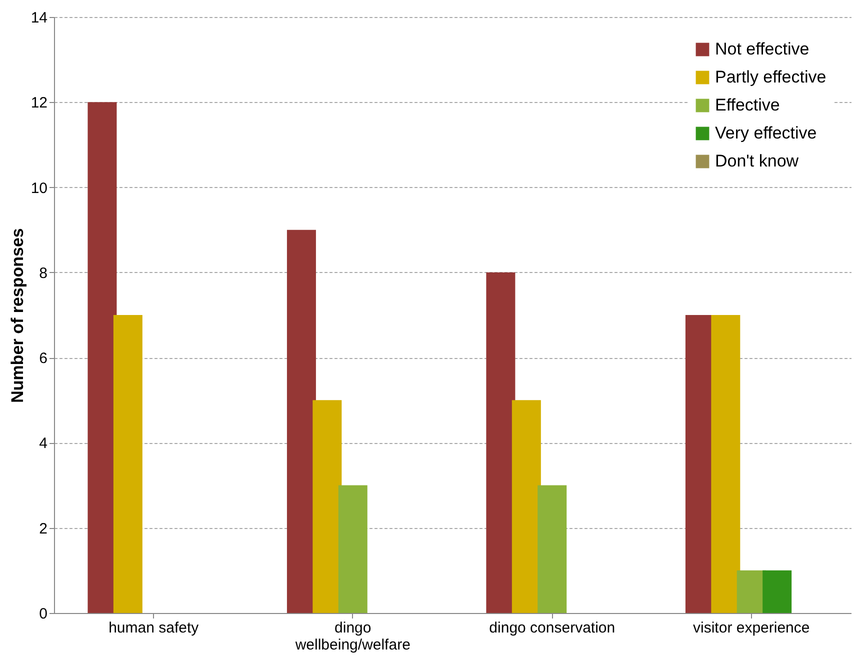 The width and height of the screenshot is (859, 658). What do you see at coordinates (43, 529) in the screenshot?
I see `y-tick-label: 2` at bounding box center [43, 529].